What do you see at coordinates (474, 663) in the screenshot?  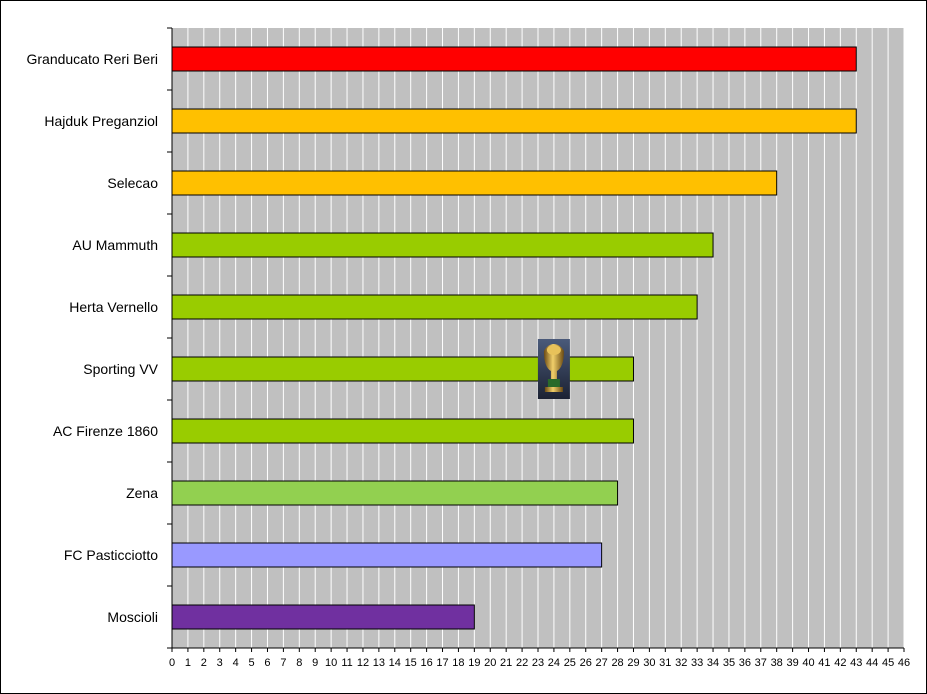 I see `x-tick-label: 19` at bounding box center [474, 663].